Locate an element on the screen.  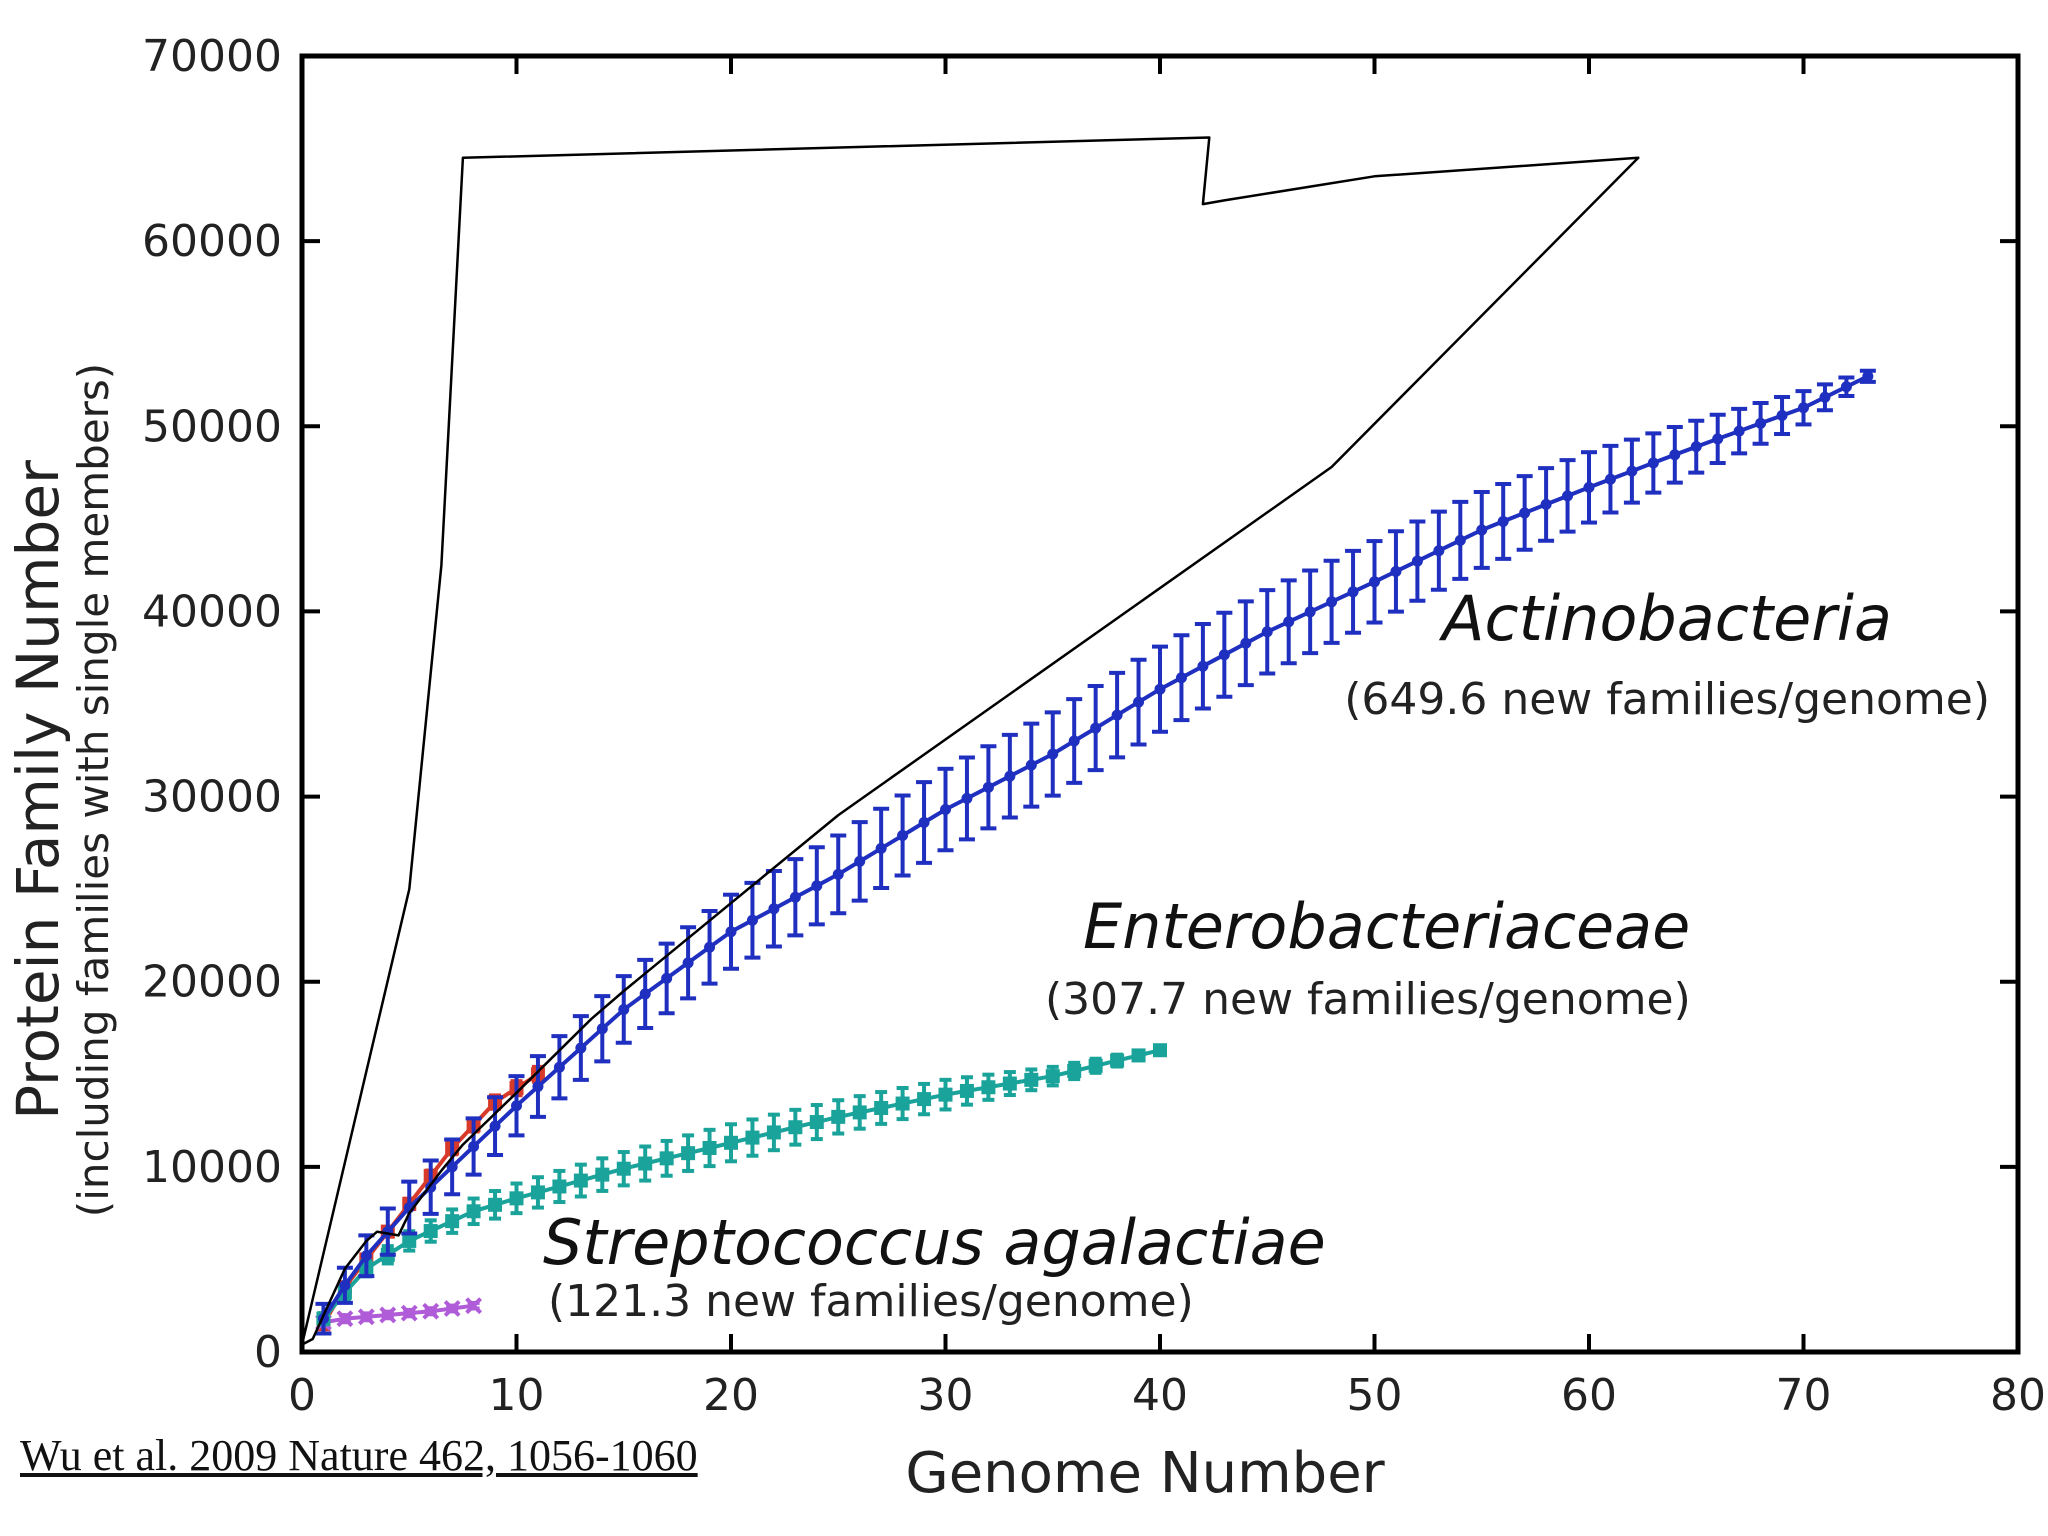
label-streptococcus: Streptococcus agalactiae is located at coordinates (934, 1242).